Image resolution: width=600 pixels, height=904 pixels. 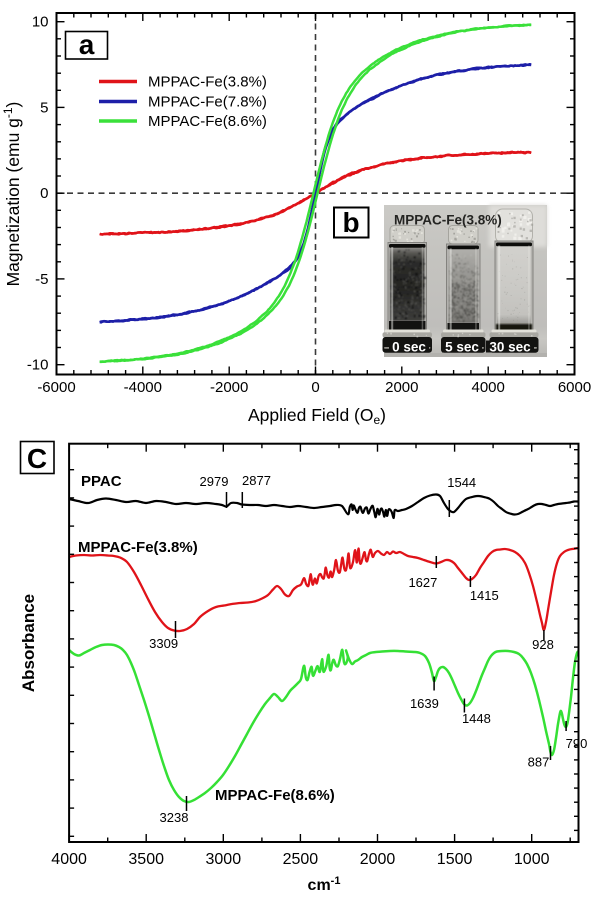 I want to click on svg-text: 3238, so click(x=174, y=817).